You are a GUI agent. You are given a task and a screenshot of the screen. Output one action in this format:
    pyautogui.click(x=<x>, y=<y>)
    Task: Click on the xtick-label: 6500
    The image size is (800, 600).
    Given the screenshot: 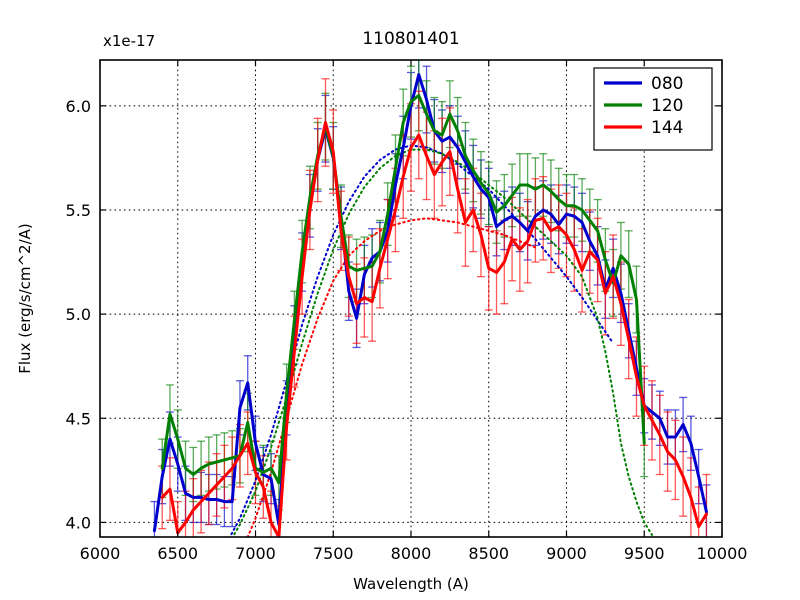 What is the action you would take?
    pyautogui.click(x=177, y=553)
    